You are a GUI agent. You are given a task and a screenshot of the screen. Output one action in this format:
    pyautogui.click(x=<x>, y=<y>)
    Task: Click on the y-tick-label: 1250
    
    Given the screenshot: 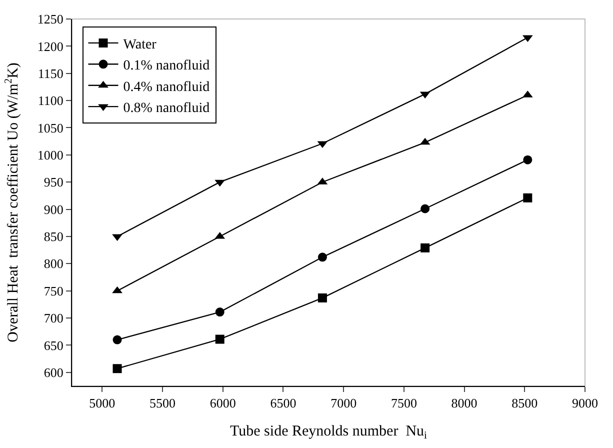 What is the action you would take?
    pyautogui.click(x=50, y=19)
    